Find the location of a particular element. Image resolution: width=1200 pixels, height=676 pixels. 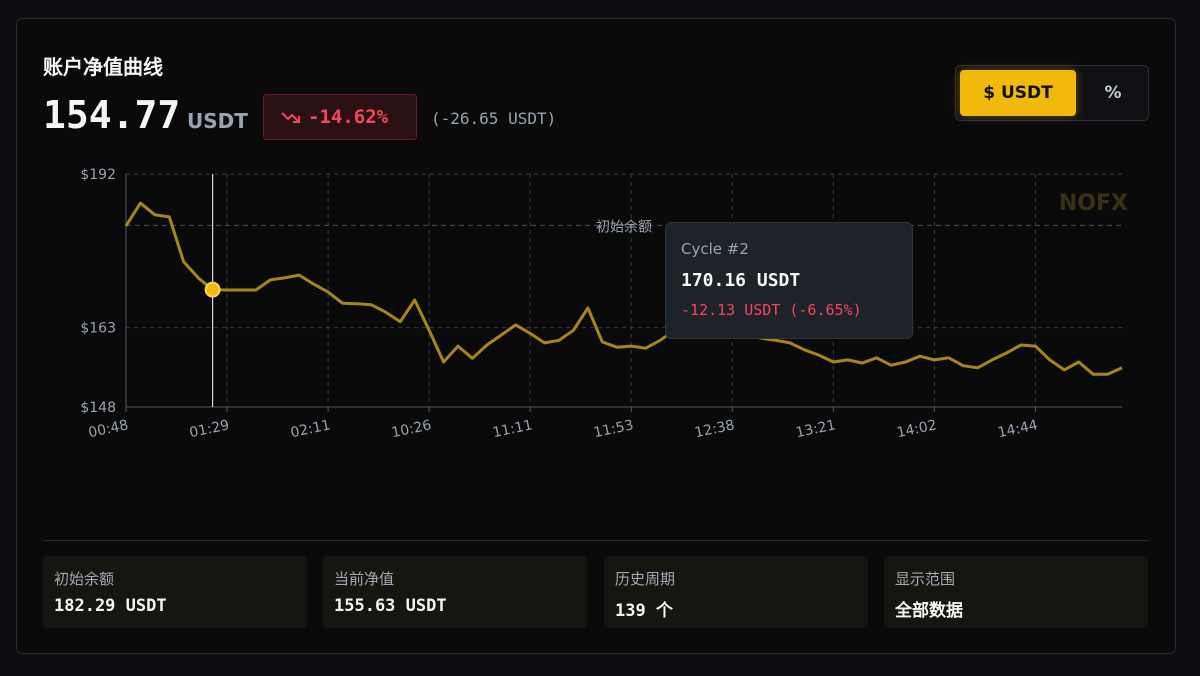

x-tick-label: 13:21 is located at coordinates (815, 429).